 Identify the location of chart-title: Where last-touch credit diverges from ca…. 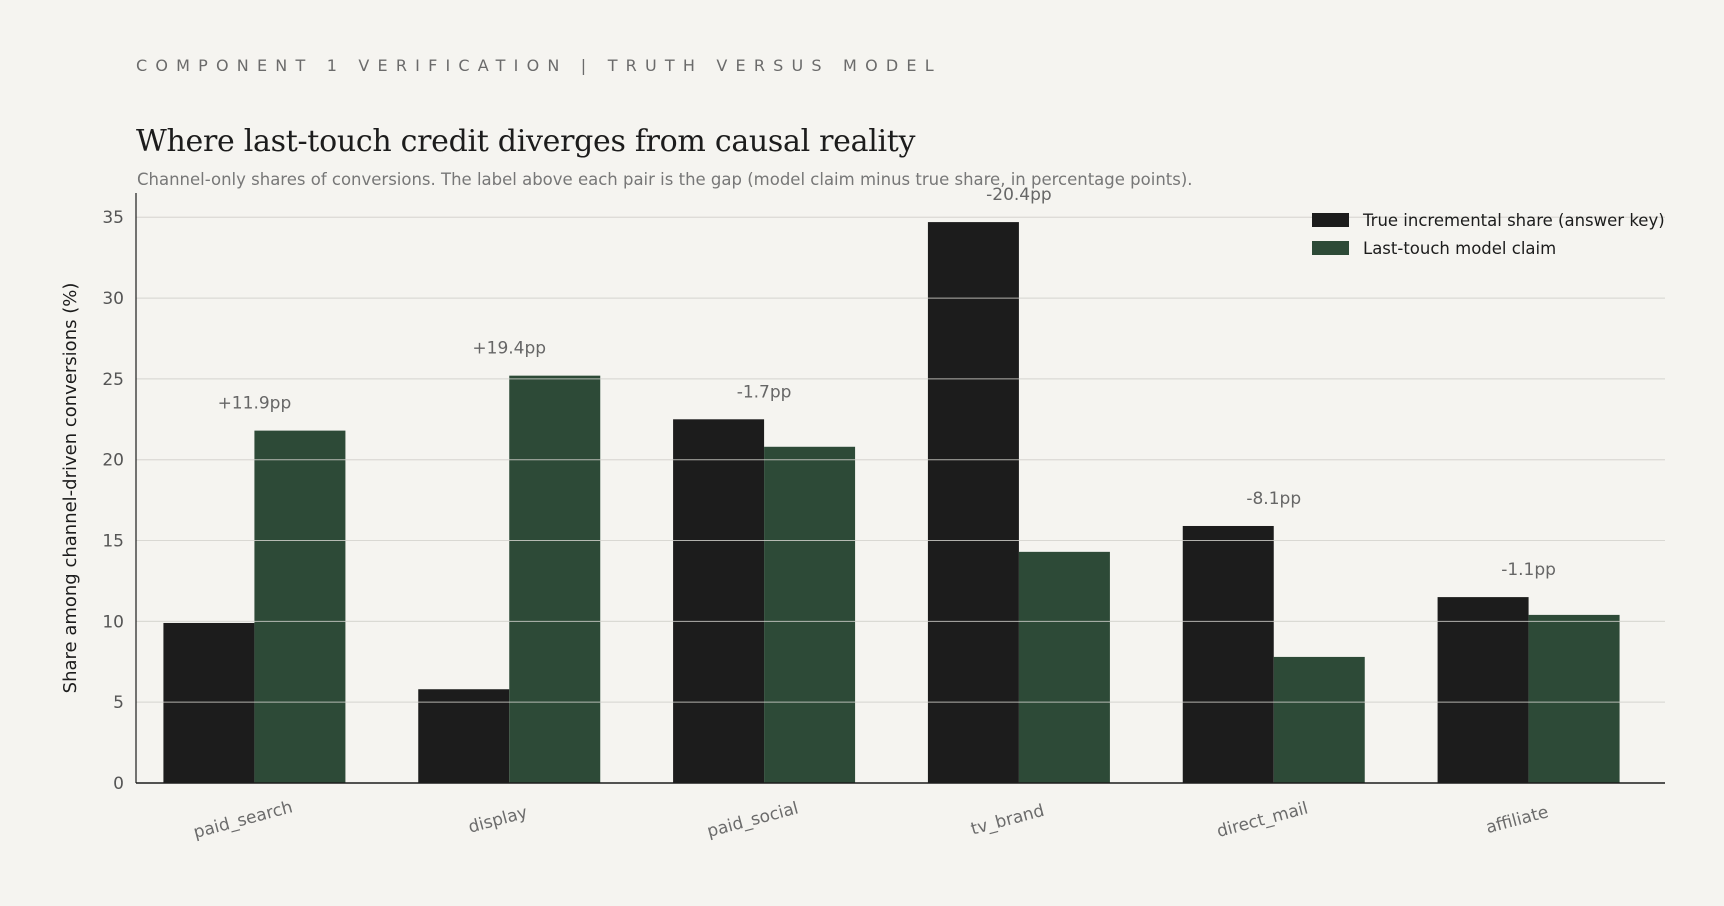
(526, 141).